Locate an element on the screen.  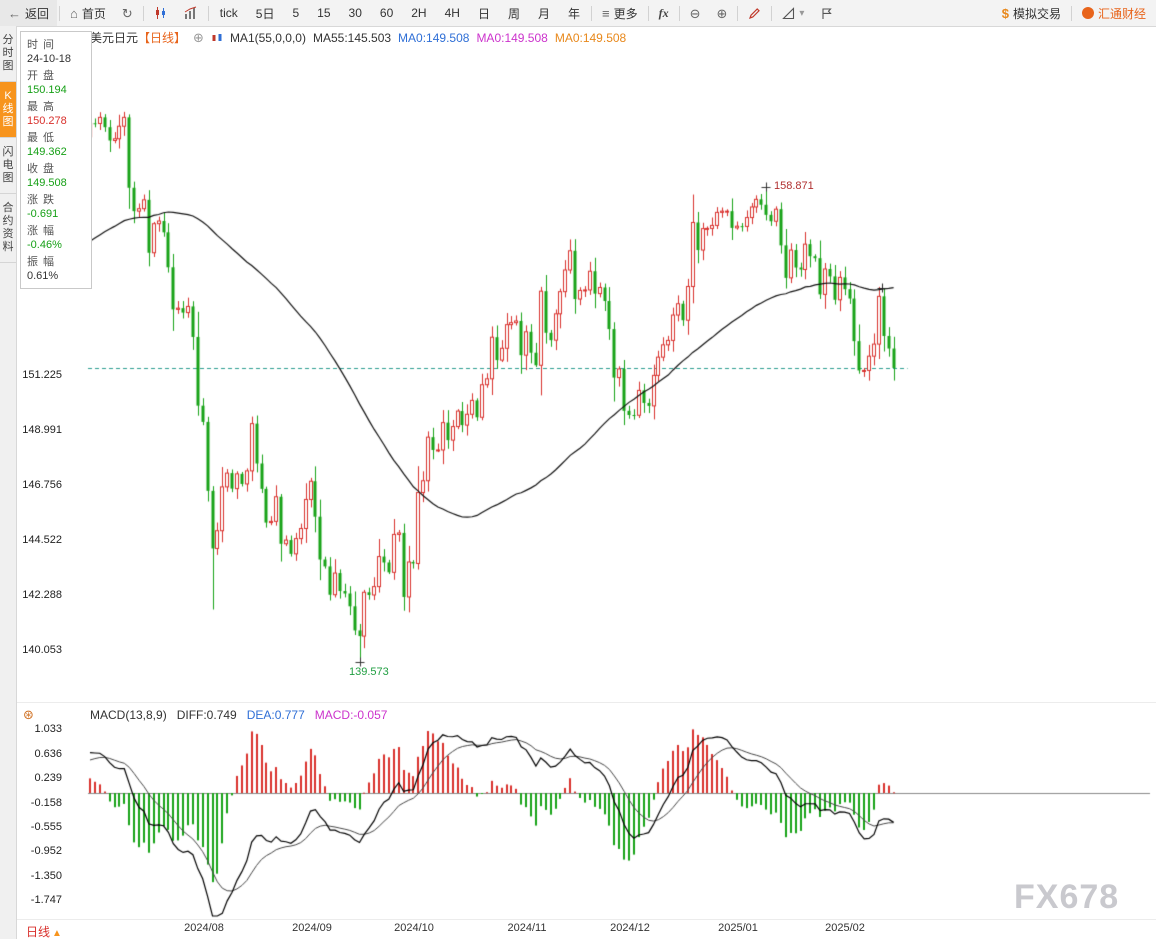
panel-divider is located at coordinates (586, 702).